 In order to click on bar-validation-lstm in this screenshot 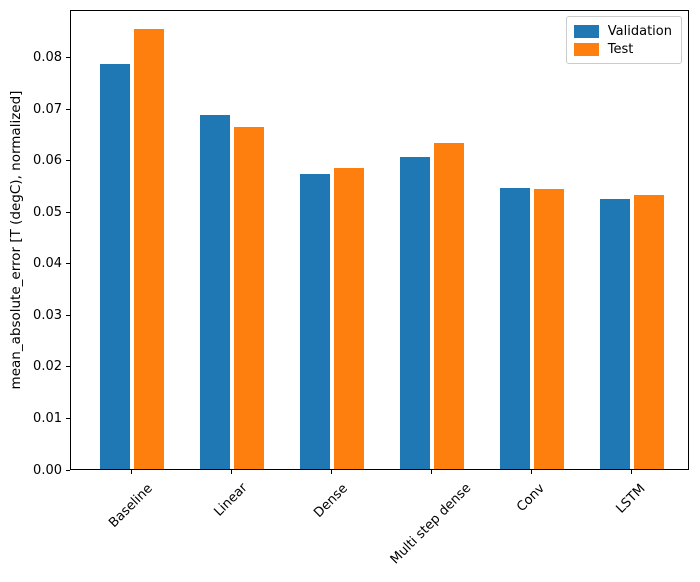, I will do `click(615, 334)`.